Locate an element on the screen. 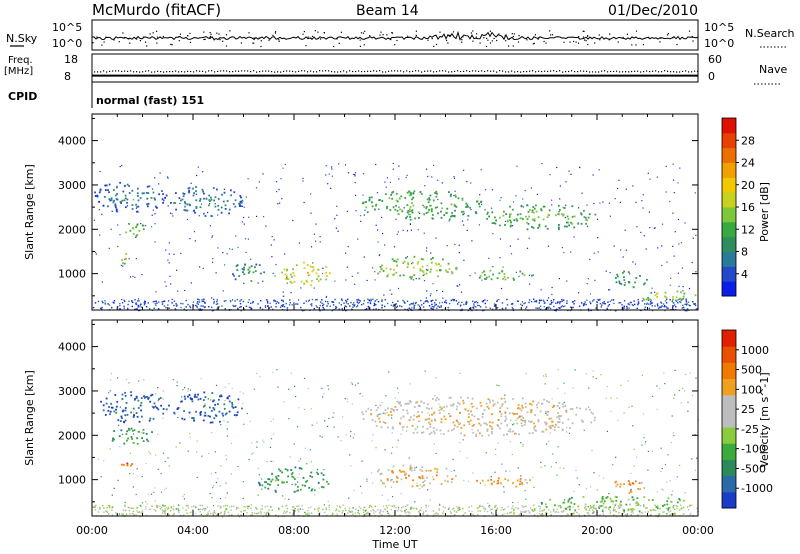  colorbar-tick-label: -100 is located at coordinates (753, 449).